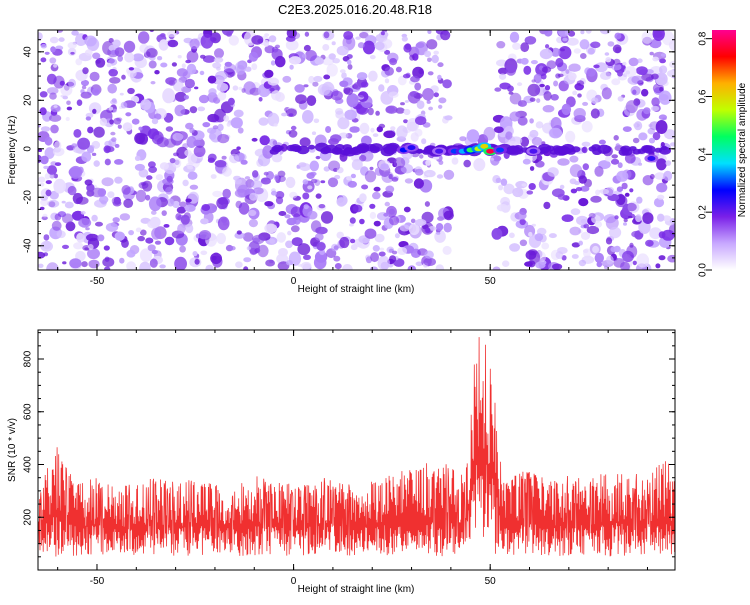  What do you see at coordinates (28, 100) in the screenshot?
I see `y-tick-label: 20` at bounding box center [28, 100].